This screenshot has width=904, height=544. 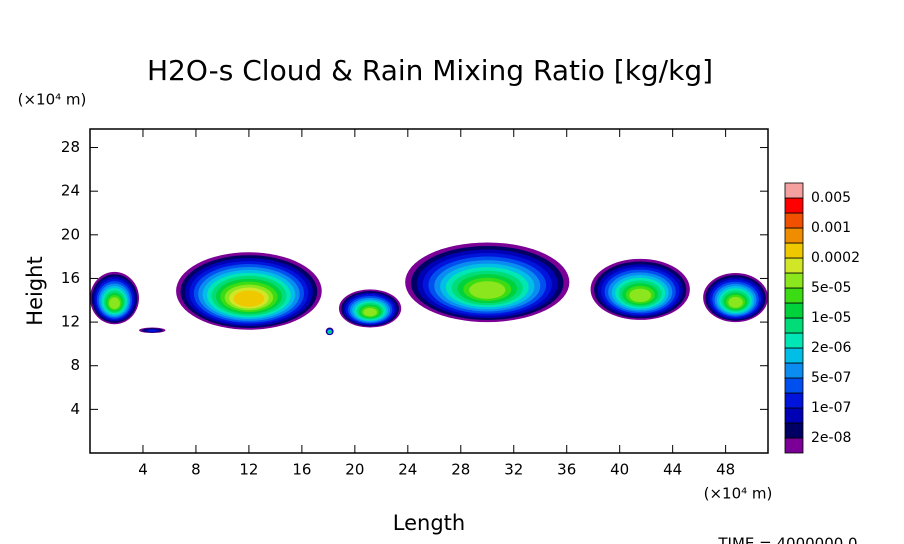 What do you see at coordinates (143, 470) in the screenshot?
I see `x-tick-label: 4` at bounding box center [143, 470].